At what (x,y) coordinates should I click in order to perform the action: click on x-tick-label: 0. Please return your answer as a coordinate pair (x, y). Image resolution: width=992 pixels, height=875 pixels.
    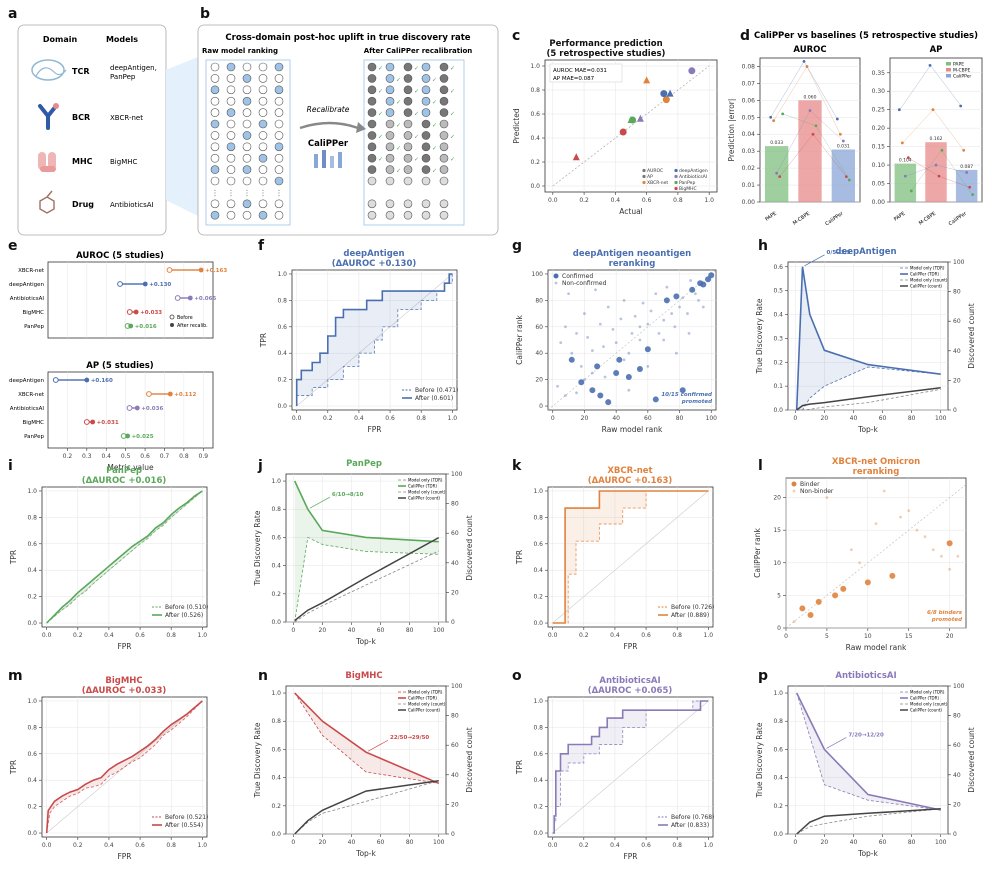
    Looking at the image, I should click on (786, 636).